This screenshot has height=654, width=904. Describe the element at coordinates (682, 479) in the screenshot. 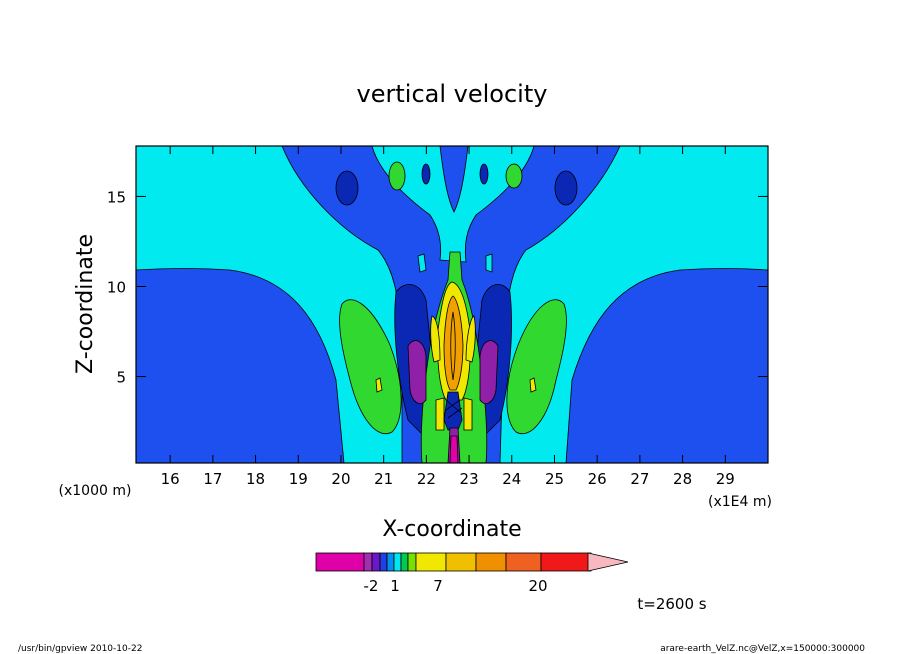

I see `x-tick-label: 28` at that location.